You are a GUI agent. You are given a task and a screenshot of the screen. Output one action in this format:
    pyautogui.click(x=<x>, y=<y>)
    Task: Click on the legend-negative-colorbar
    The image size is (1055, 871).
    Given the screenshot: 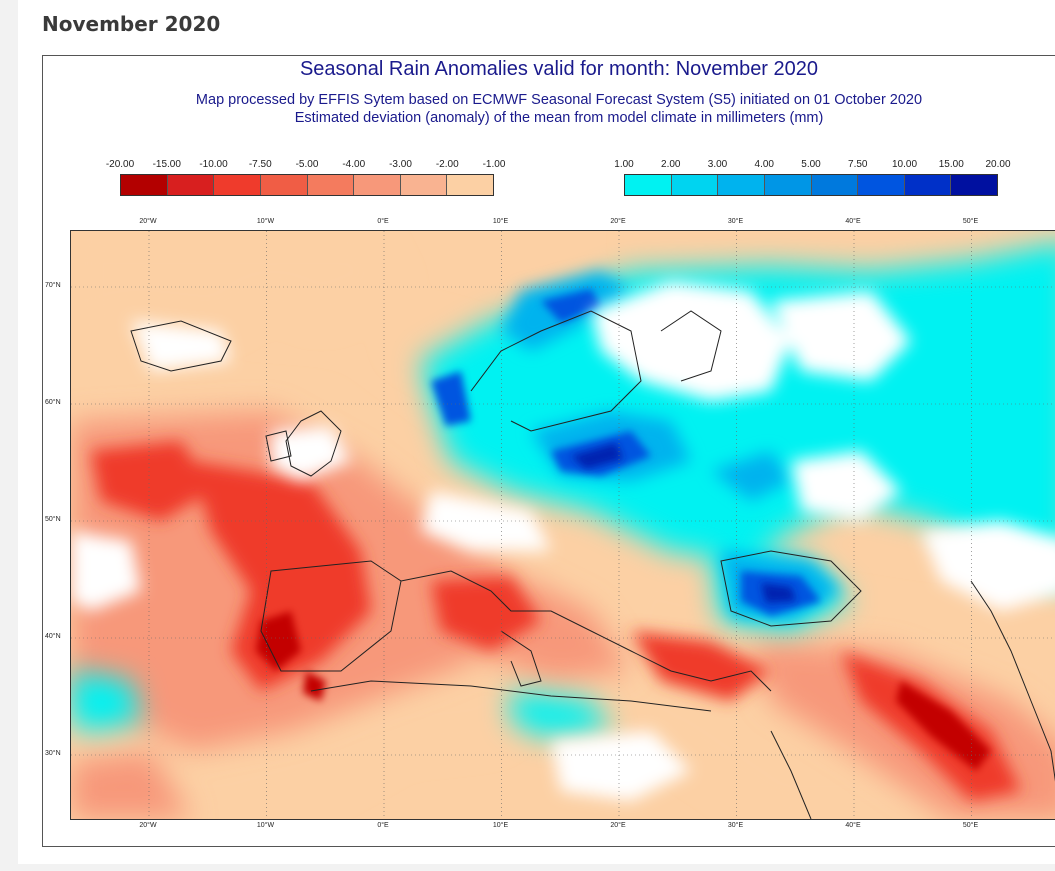 What is the action you would take?
    pyautogui.click(x=307, y=185)
    